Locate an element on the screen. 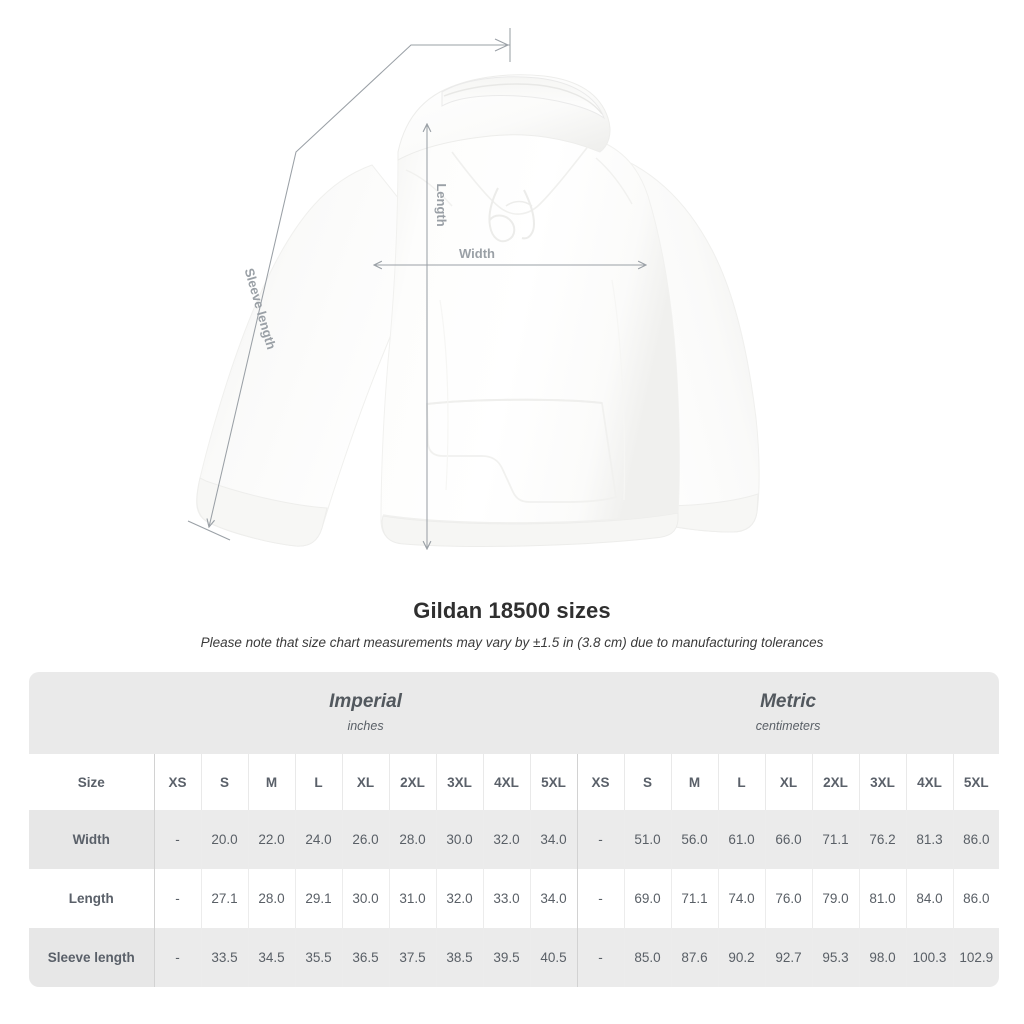 The width and height of the screenshot is (1024, 1024). cell-width-imperial-xs: - is located at coordinates (177, 839).